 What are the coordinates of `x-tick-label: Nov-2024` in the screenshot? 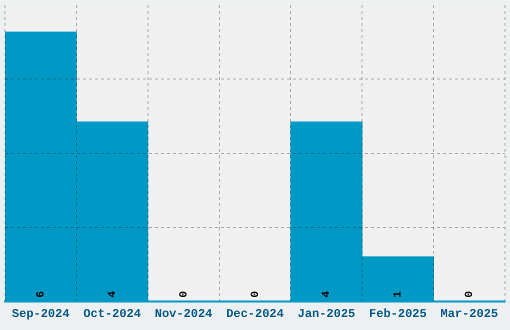 It's located at (183, 313).